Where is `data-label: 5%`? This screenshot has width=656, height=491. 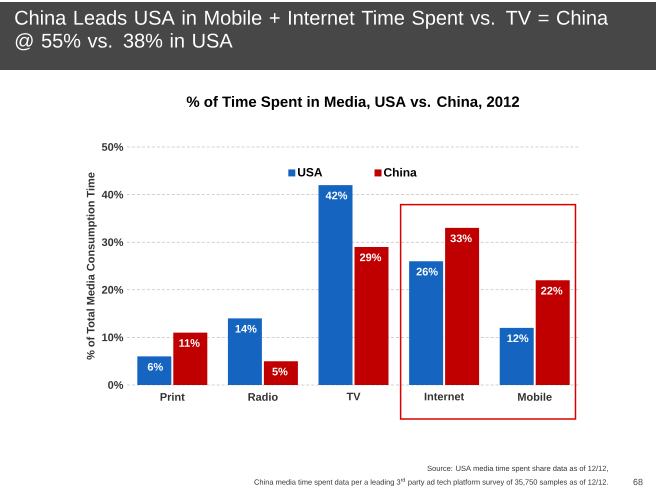 data-label: 5% is located at coordinates (280, 372).